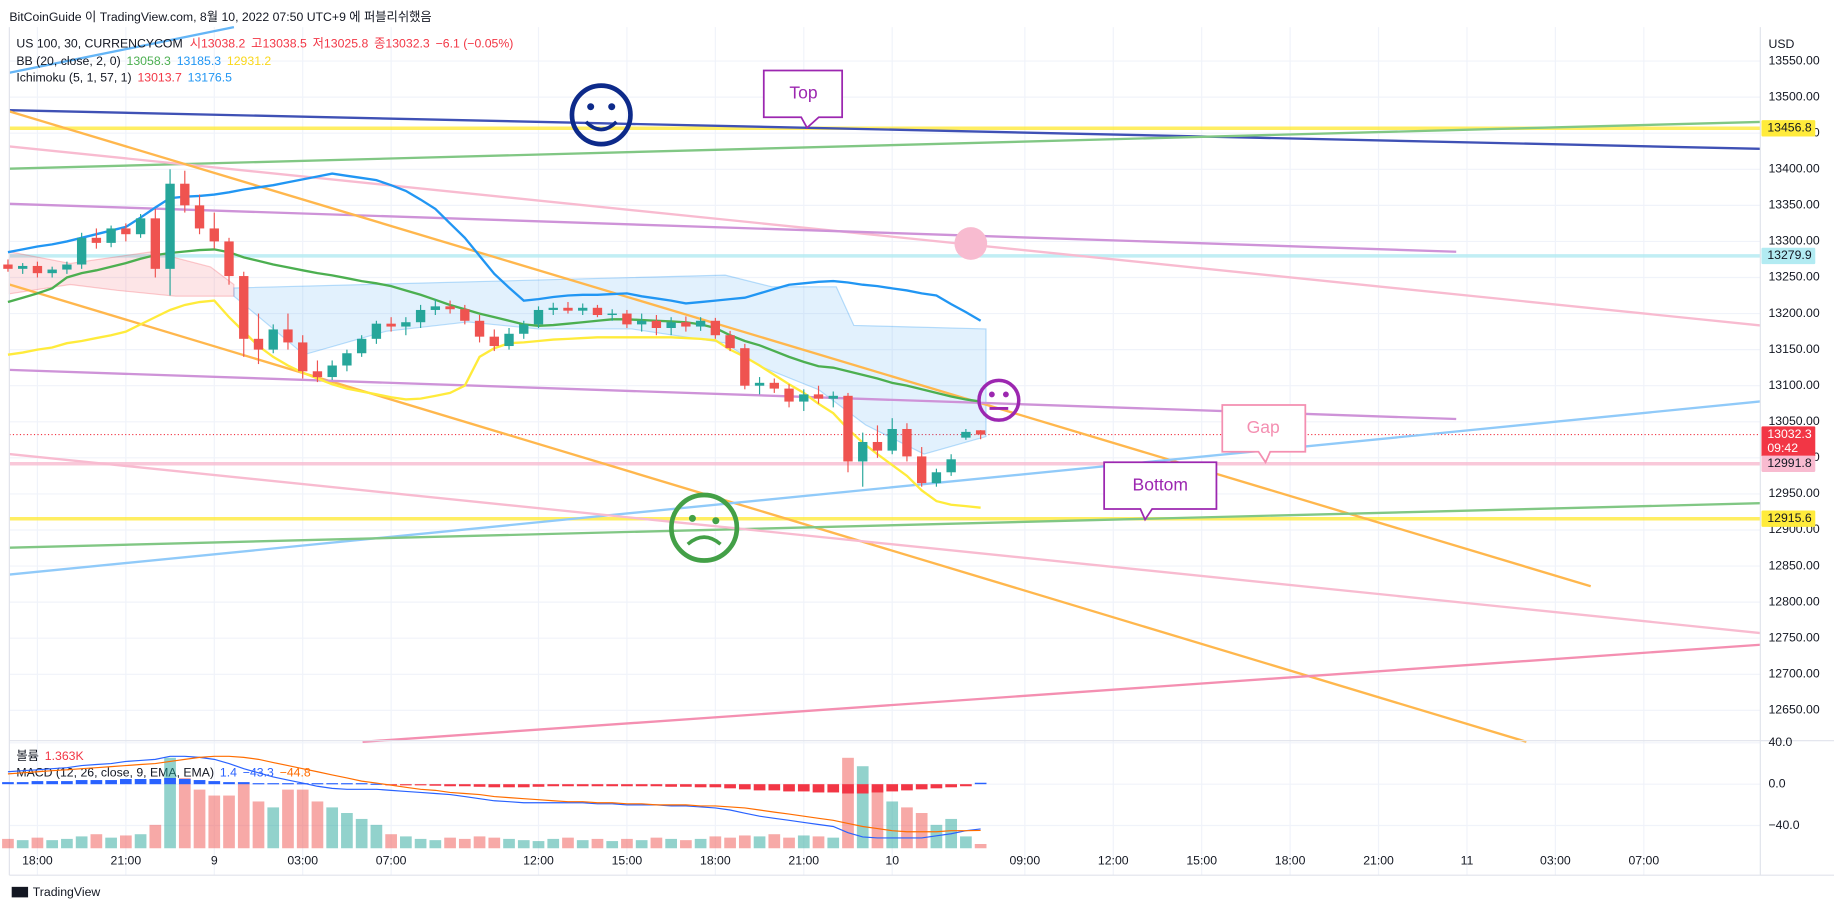  Describe the element at coordinates (494, 794) in the screenshot. I see `signal-line` at that location.